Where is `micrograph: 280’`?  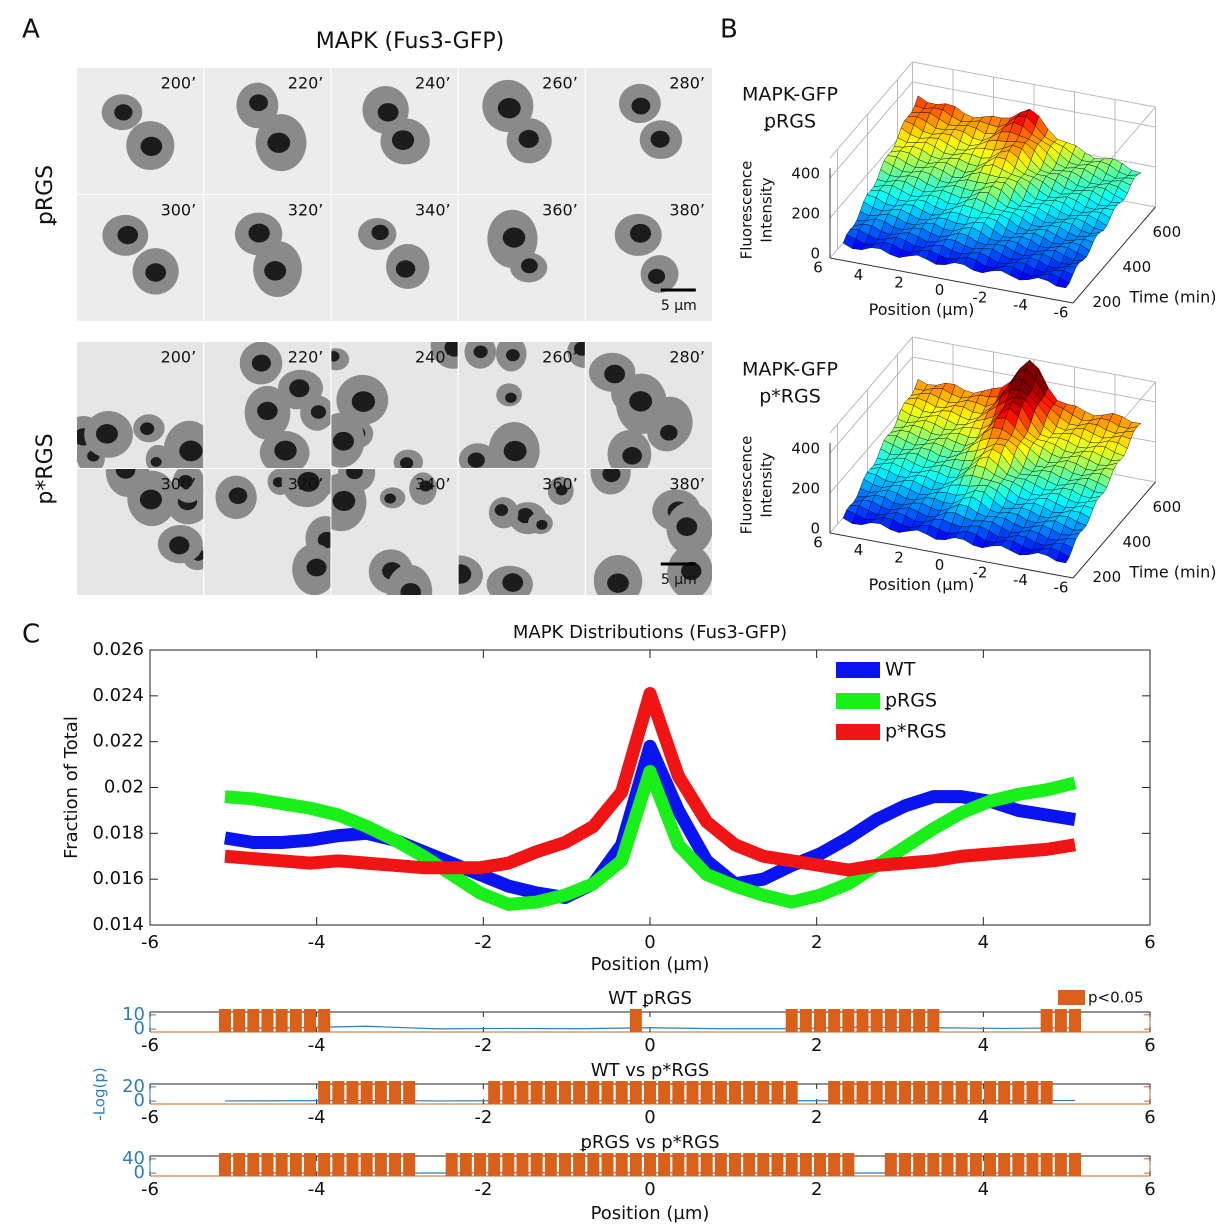
micrograph: 280’ is located at coordinates (649, 410).